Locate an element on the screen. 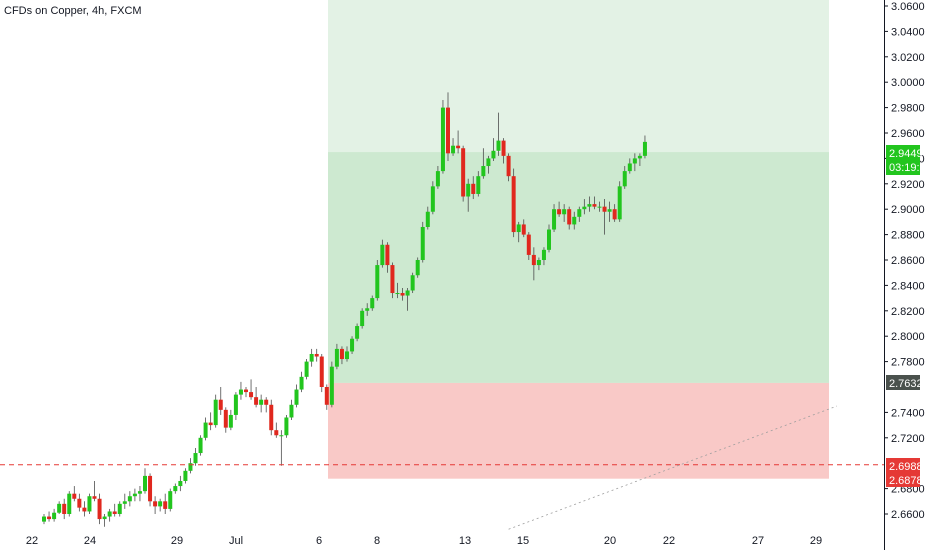 The width and height of the screenshot is (932, 550). stop-loss-zone is located at coordinates (578, 430).